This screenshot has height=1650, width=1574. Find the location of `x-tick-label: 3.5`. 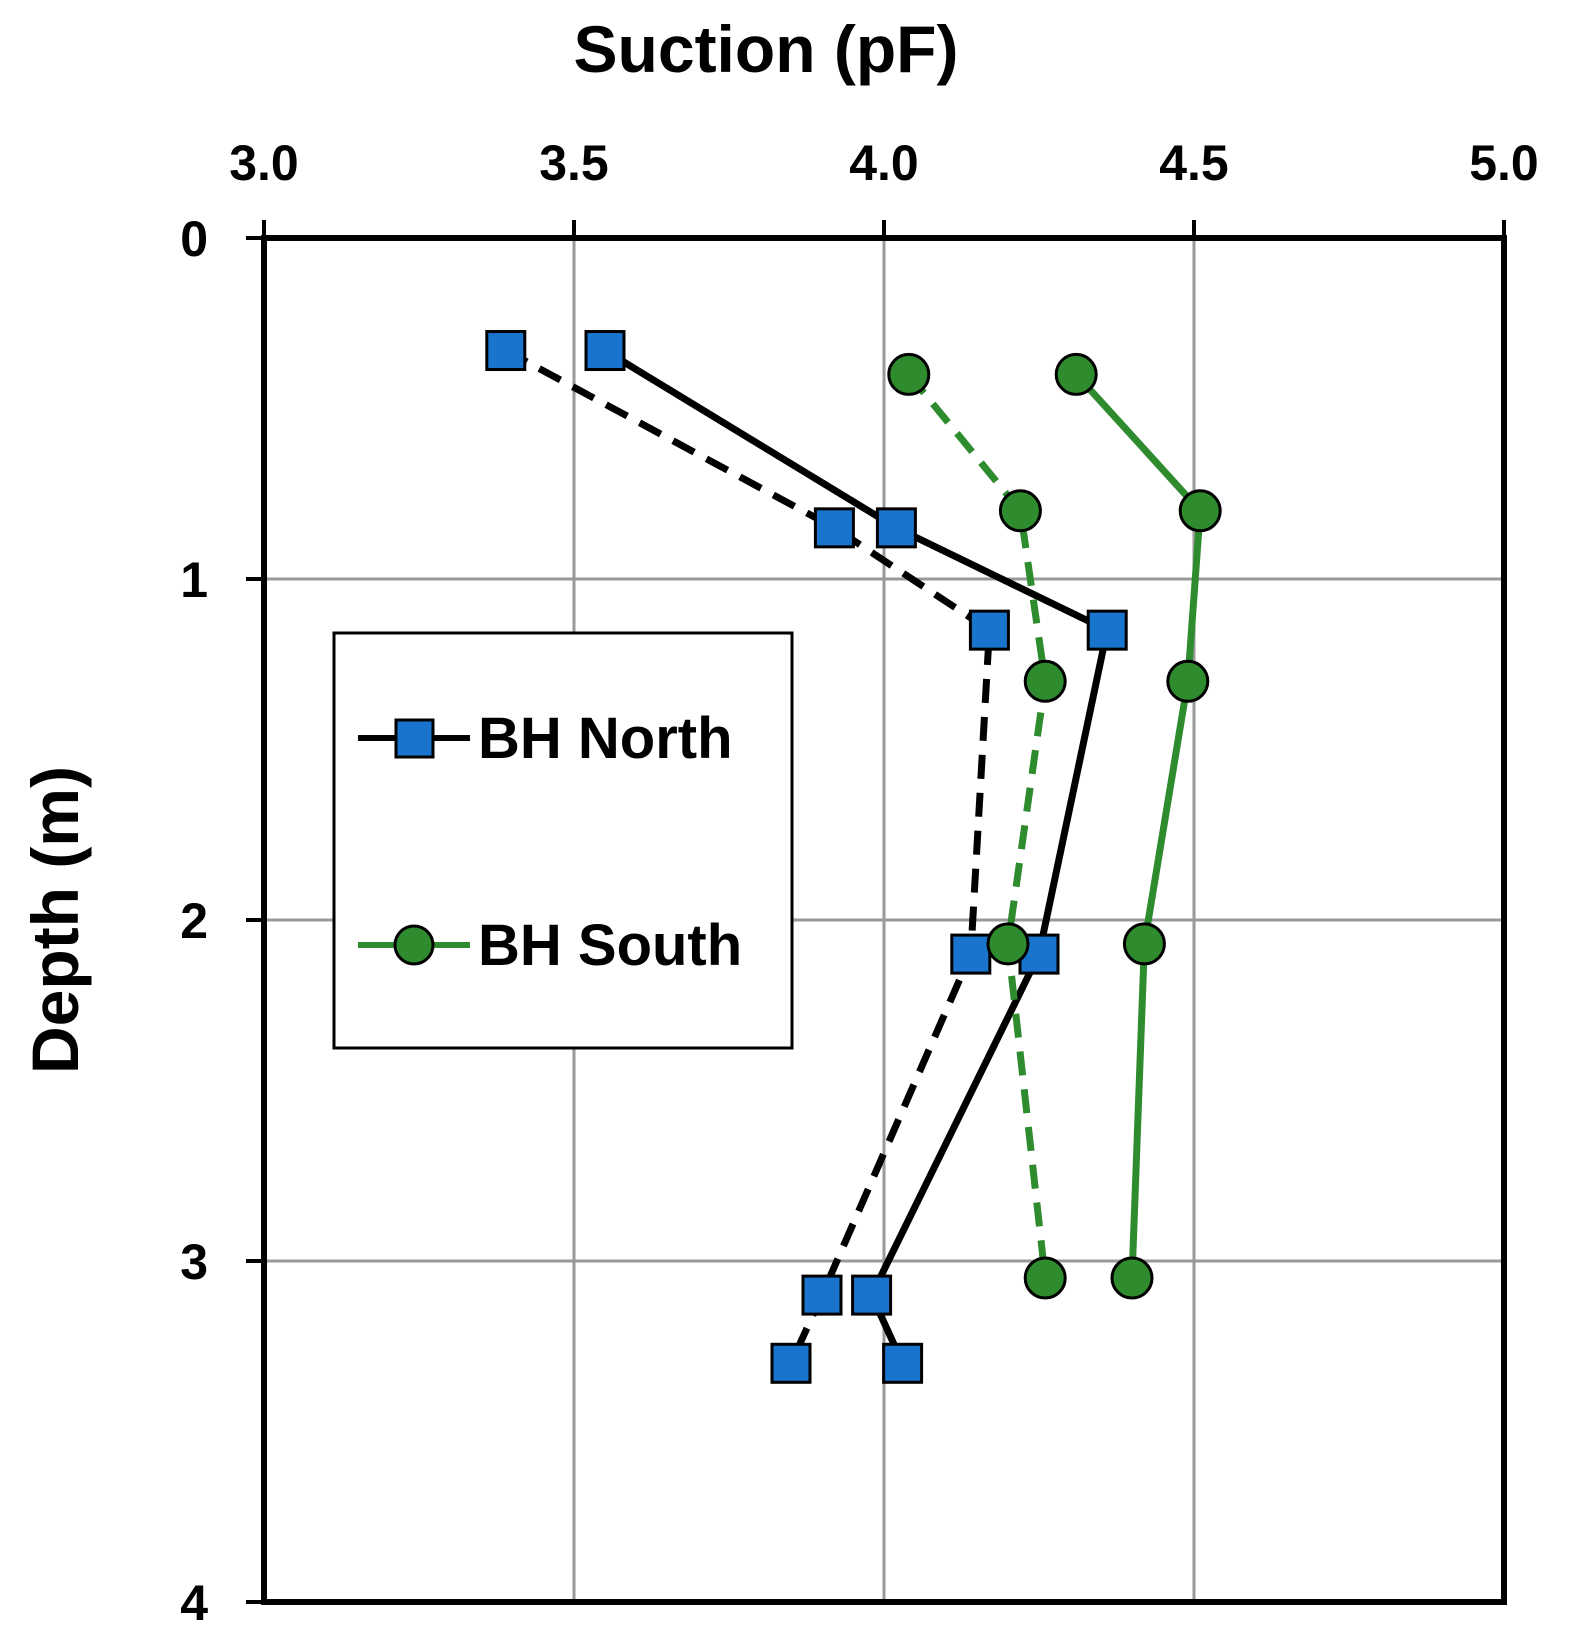

x-tick-label: 3.5 is located at coordinates (574, 163).